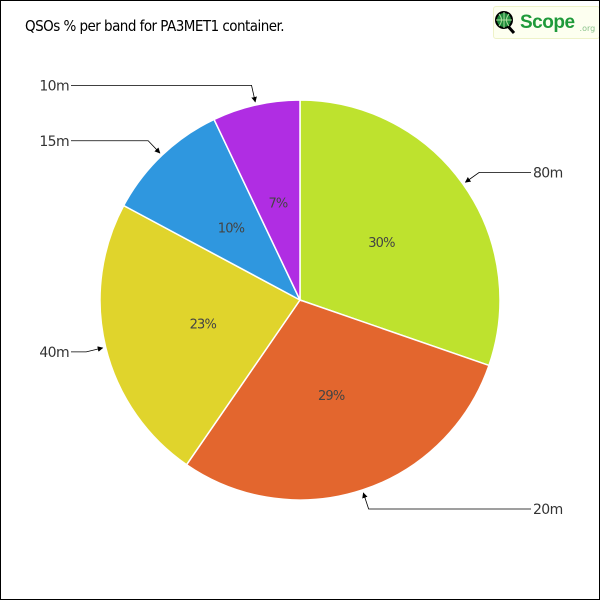 This screenshot has height=600, width=600. Describe the element at coordinates (587, 28) in the screenshot. I see `logo-suffix: .org` at that location.